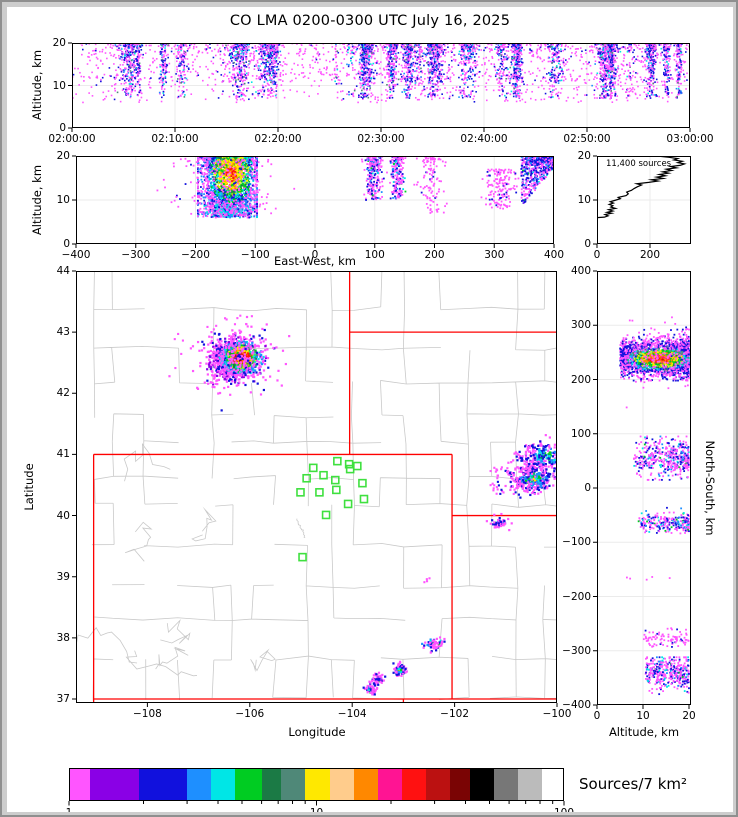 The height and width of the screenshot is (817, 738). Describe the element at coordinates (147, 714) in the screenshot. I see `tick-label: −108` at that location.